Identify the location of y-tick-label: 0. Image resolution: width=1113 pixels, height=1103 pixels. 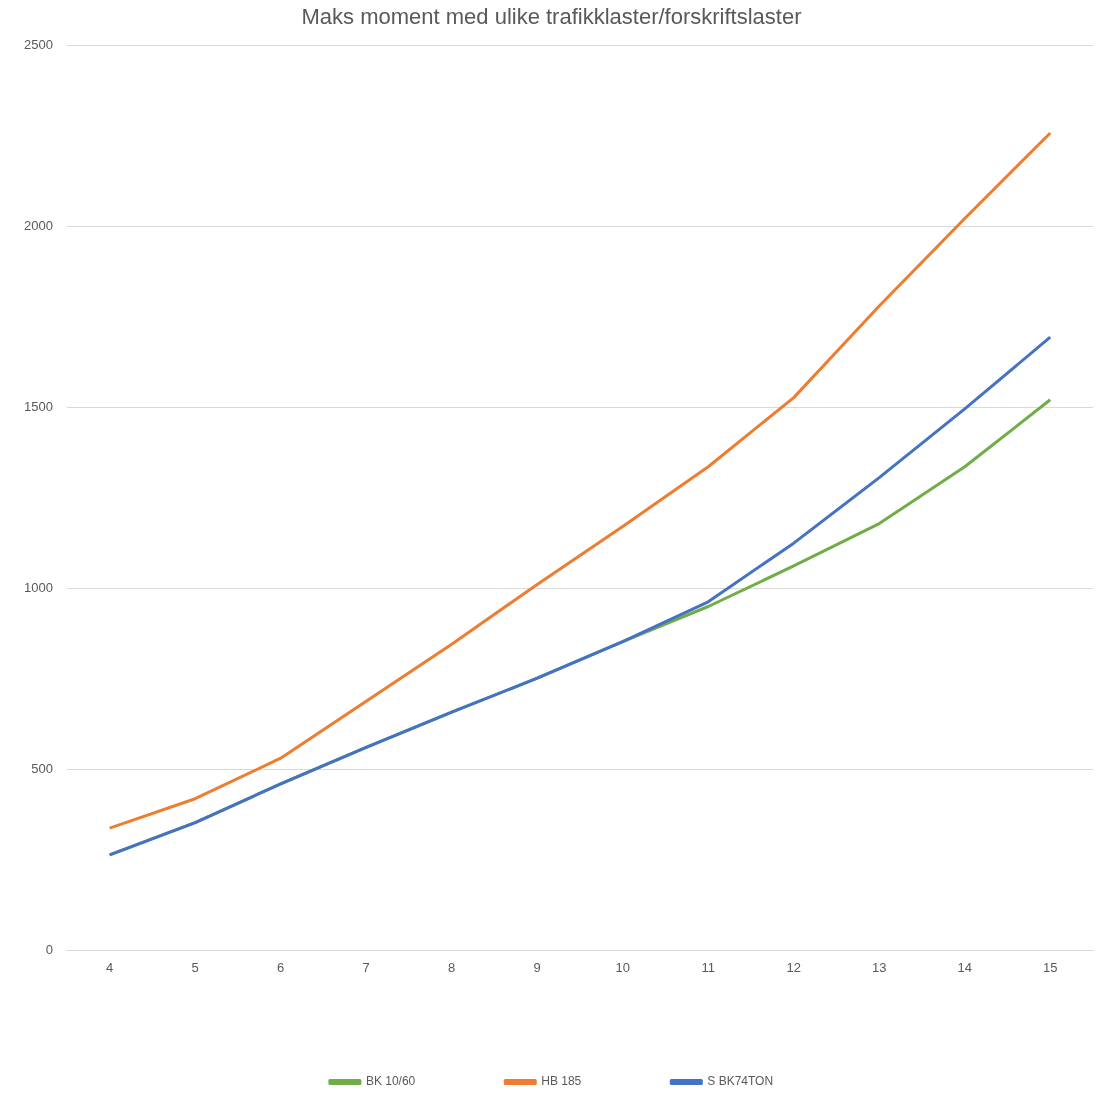
(49, 949).